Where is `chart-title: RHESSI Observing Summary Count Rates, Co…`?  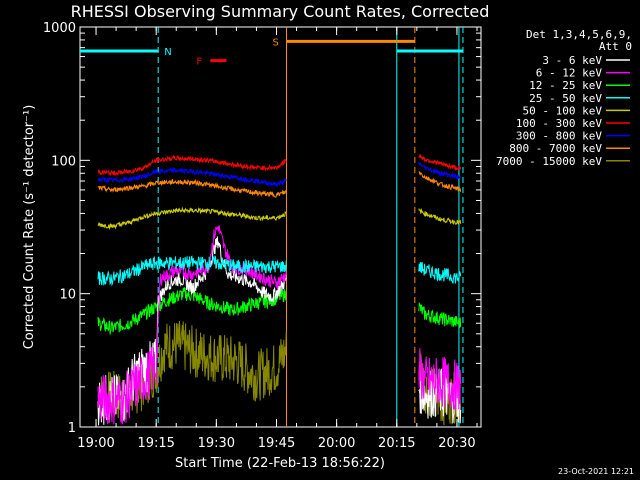
chart-title: RHESSI Observing Summary Count Rates, Co… is located at coordinates (280, 11).